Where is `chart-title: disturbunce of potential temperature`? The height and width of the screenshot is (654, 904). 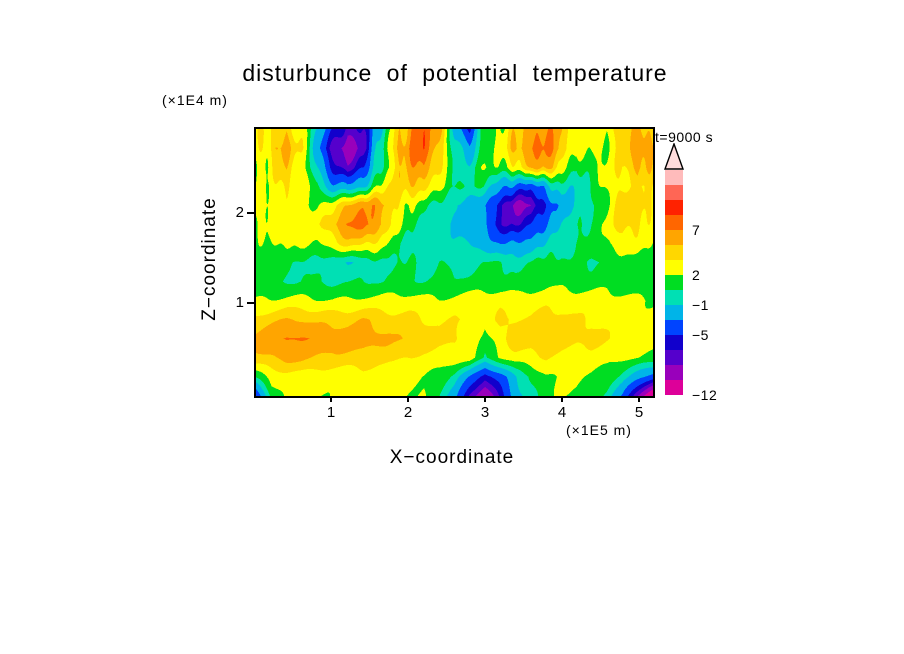 chart-title: disturbunce of potential temperature is located at coordinates (455, 73).